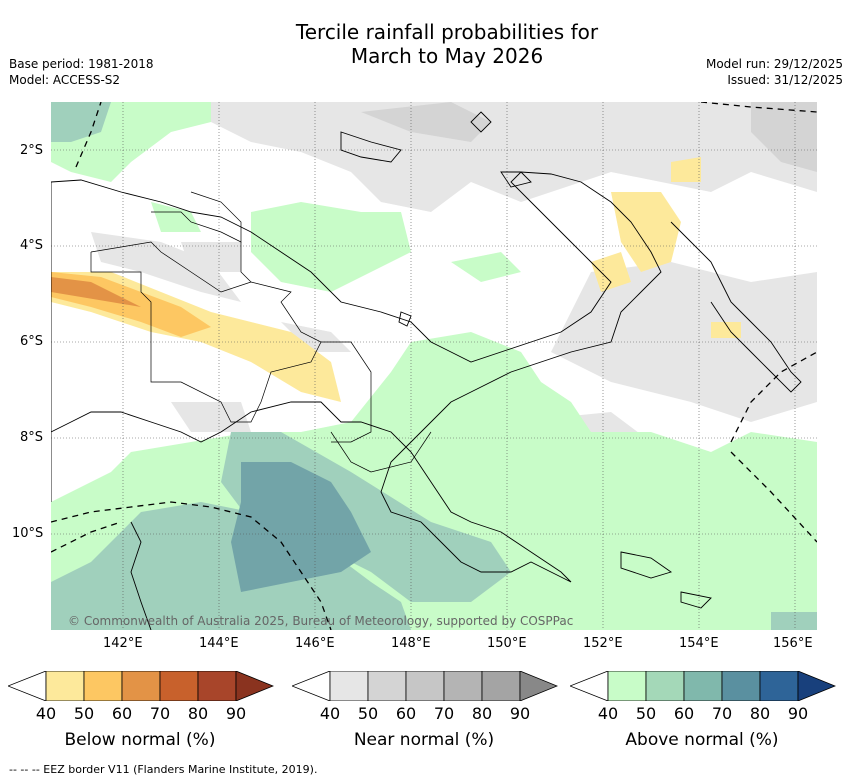  Describe the element at coordinates (482, 713) in the screenshot. I see `legend-near-tick-80: 80` at that location.